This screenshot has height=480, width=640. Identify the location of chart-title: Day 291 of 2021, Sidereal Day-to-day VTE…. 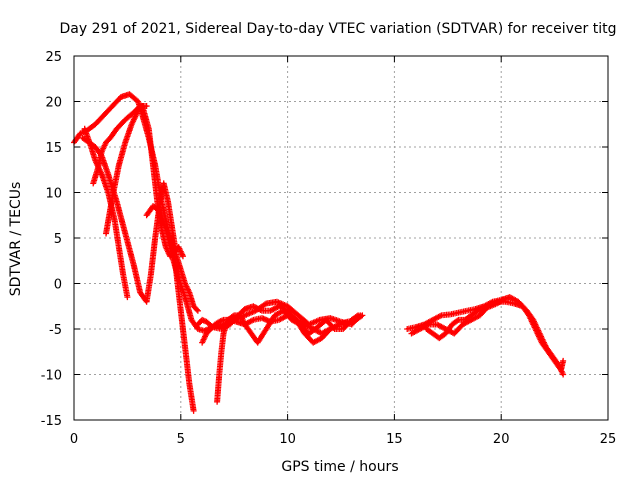
(338, 29).